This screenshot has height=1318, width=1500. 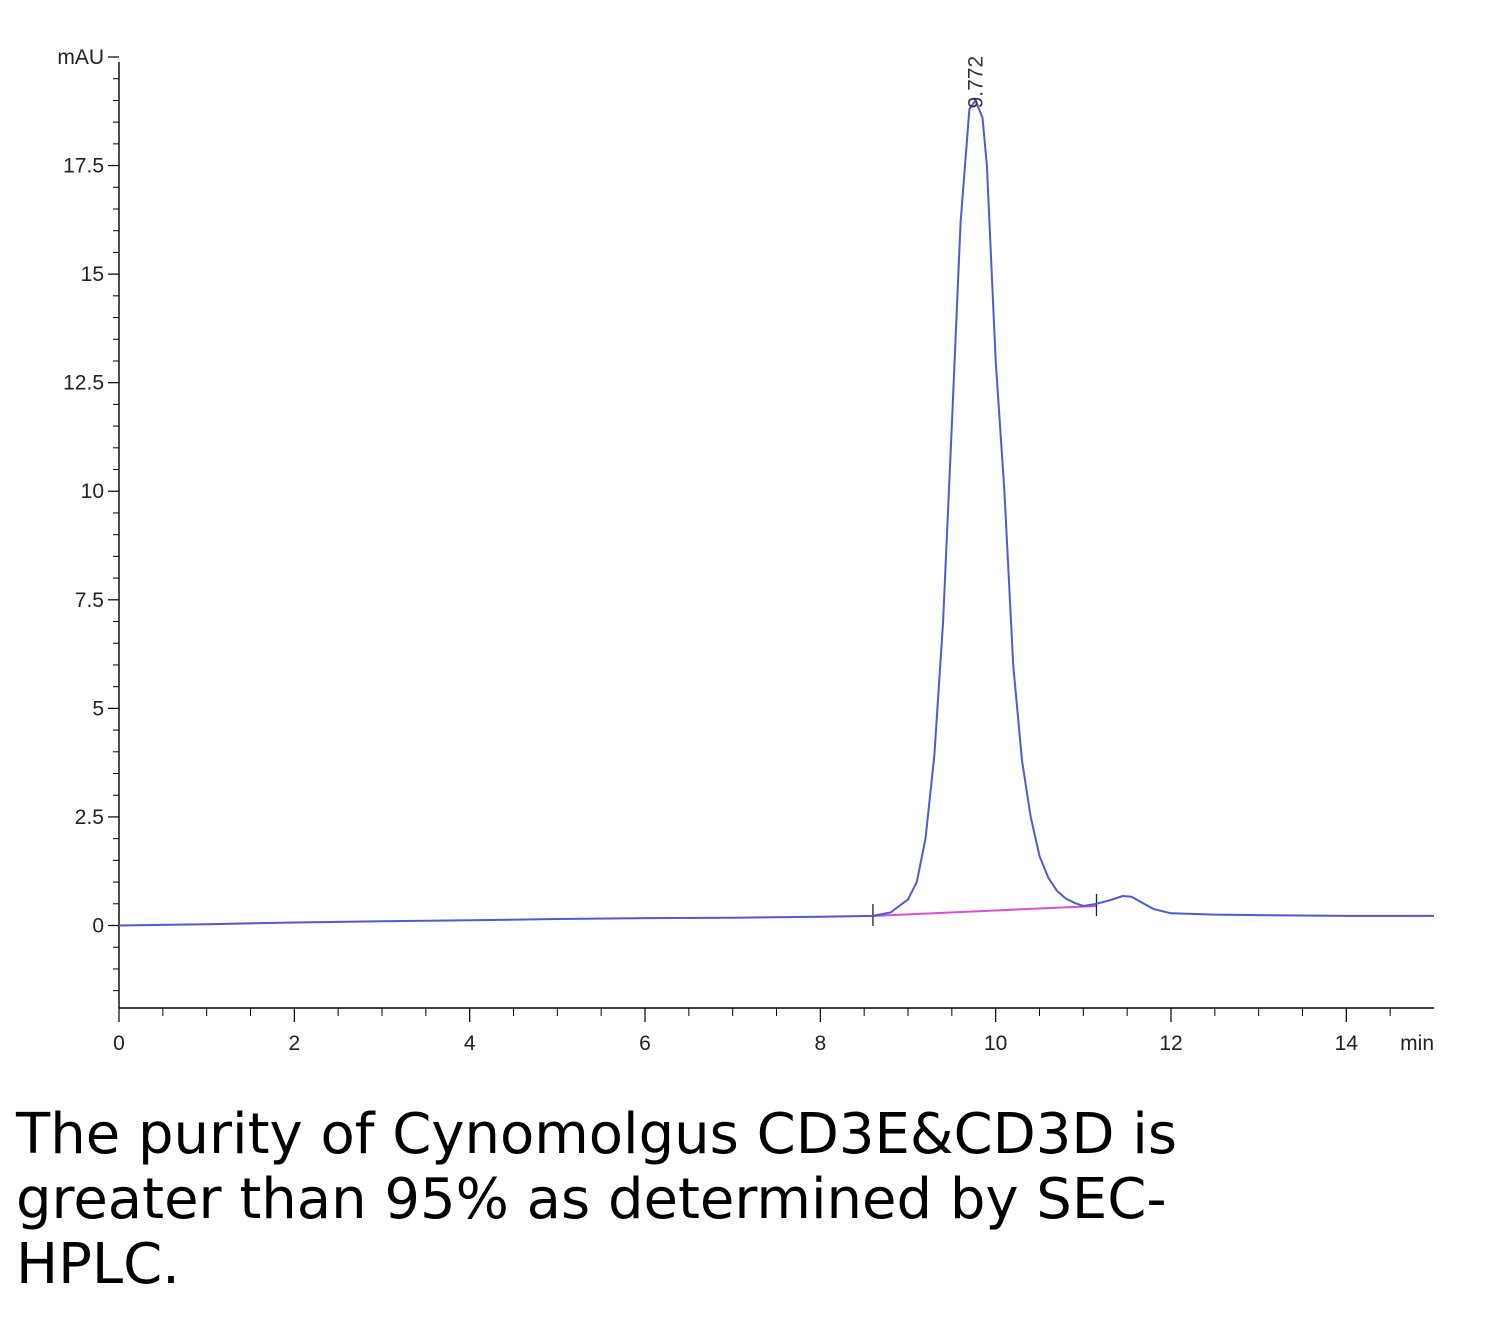 What do you see at coordinates (92, 274) in the screenshot?
I see `y-tick-label: 15` at bounding box center [92, 274].